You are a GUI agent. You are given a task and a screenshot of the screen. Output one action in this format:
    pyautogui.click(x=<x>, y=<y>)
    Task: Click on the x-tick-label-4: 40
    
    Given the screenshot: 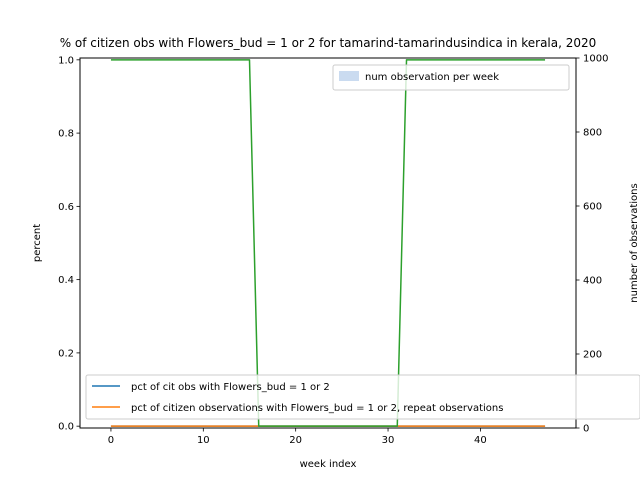 What is the action you would take?
    pyautogui.click(x=480, y=440)
    